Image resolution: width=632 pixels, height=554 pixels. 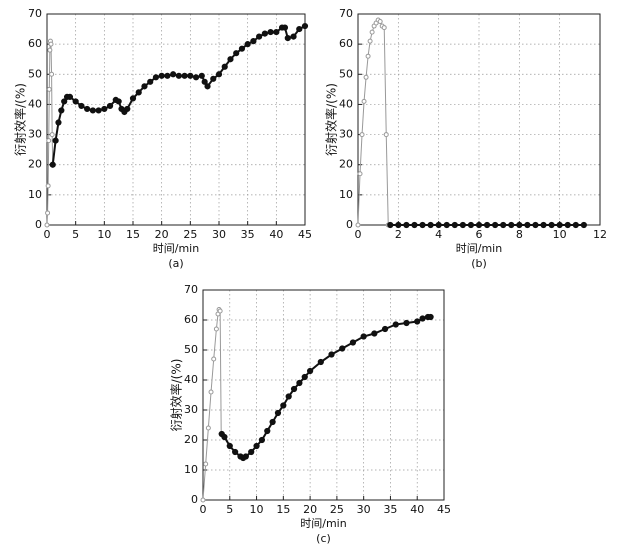 What do you see at coordinates (600, 234) in the screenshot?
I see `x-tick-label: 12` at bounding box center [600, 234].